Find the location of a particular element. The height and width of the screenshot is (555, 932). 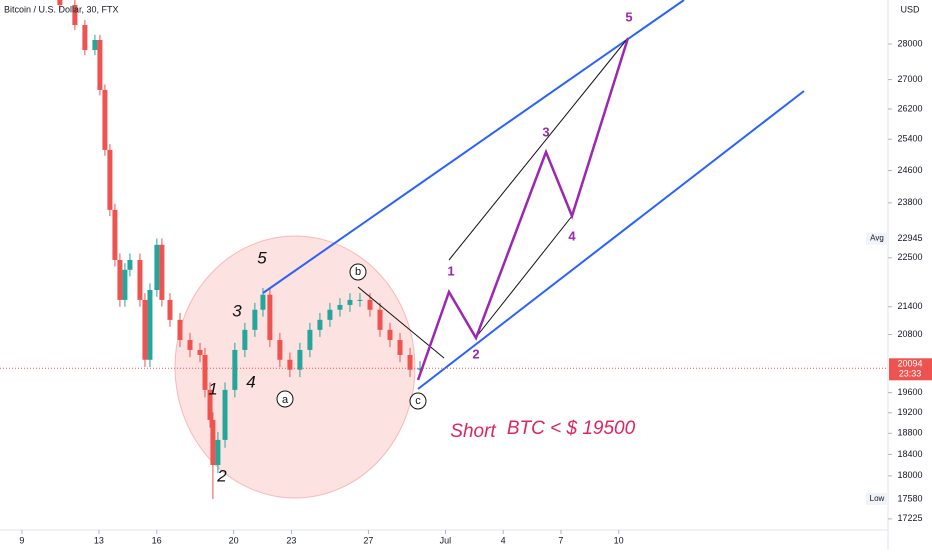

projection-label: 1 is located at coordinates (450, 270).